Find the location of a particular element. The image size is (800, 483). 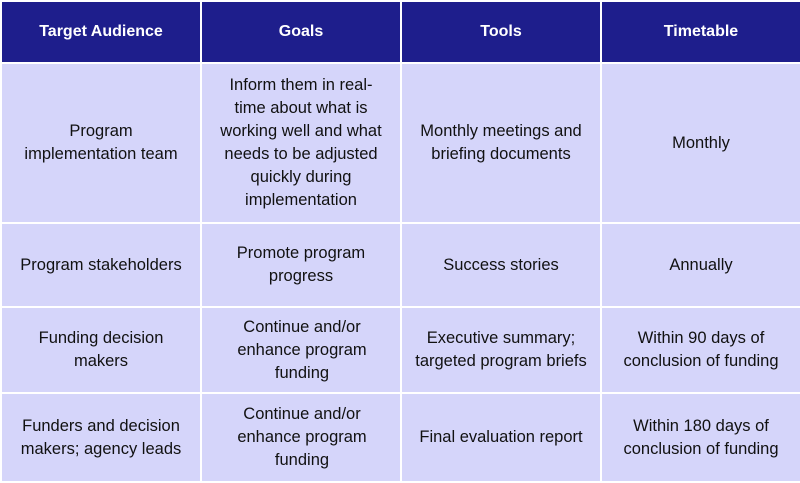

cell-timetable-text: Within 90 days of conclusion of funding is located at coordinates (701, 349).